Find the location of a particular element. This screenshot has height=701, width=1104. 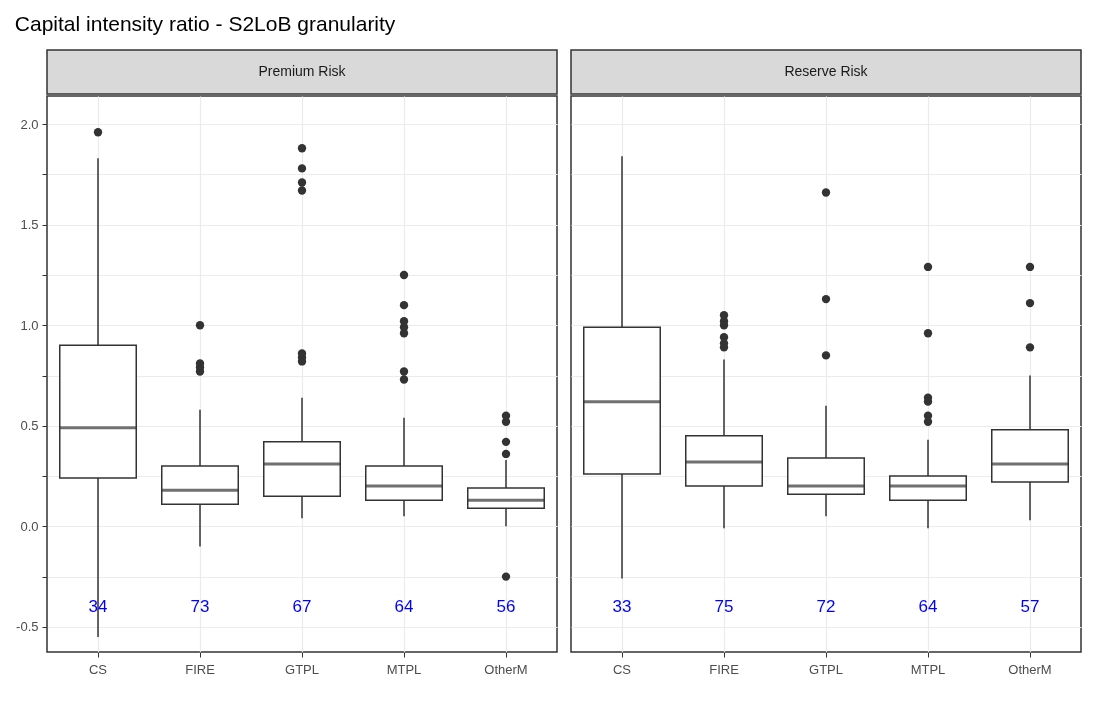

annotation: 33 is located at coordinates (622, 606).